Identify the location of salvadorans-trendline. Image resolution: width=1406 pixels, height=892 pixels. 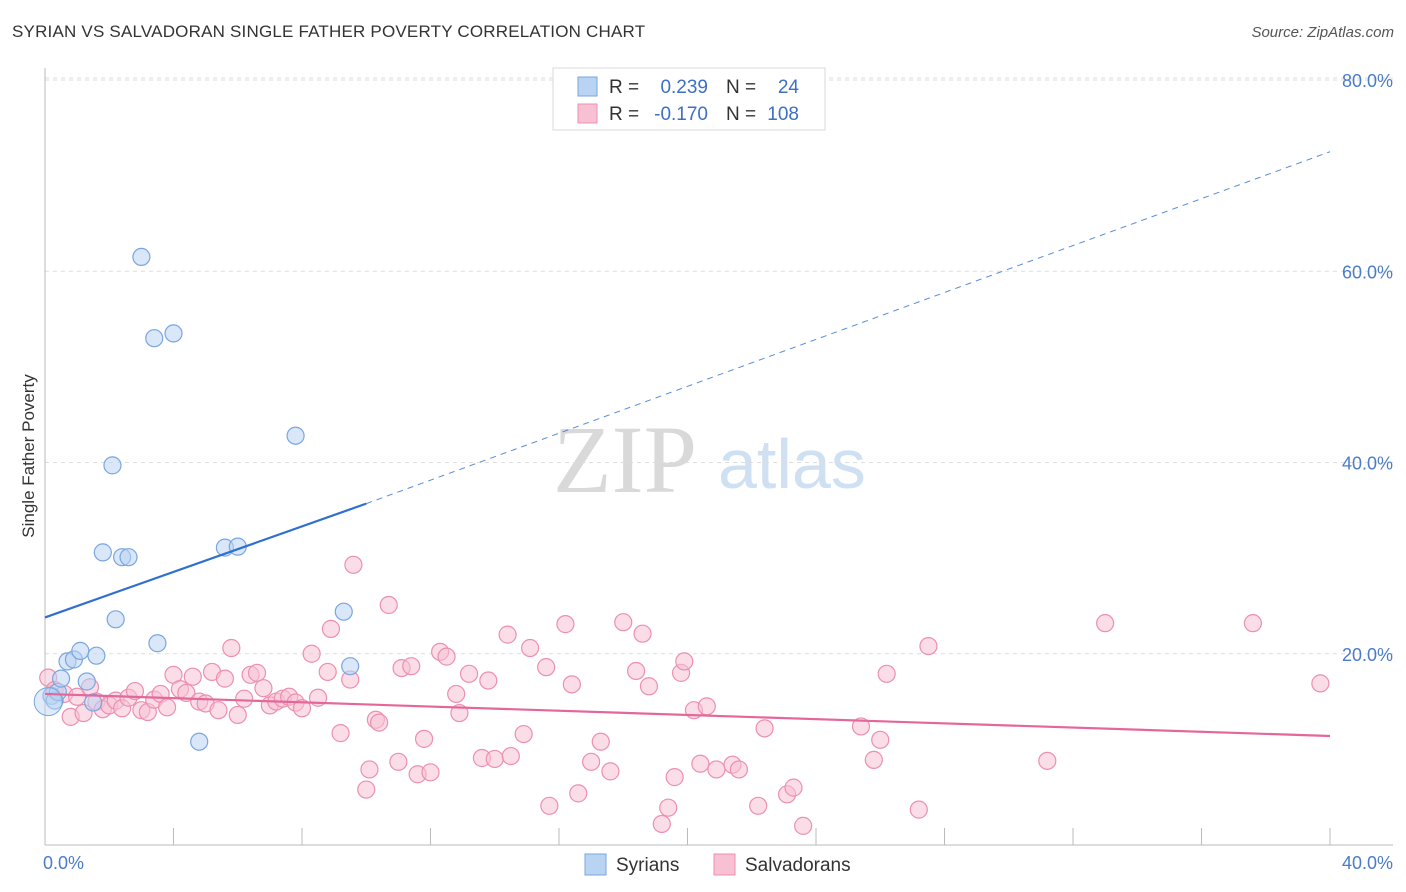
(687, 715).